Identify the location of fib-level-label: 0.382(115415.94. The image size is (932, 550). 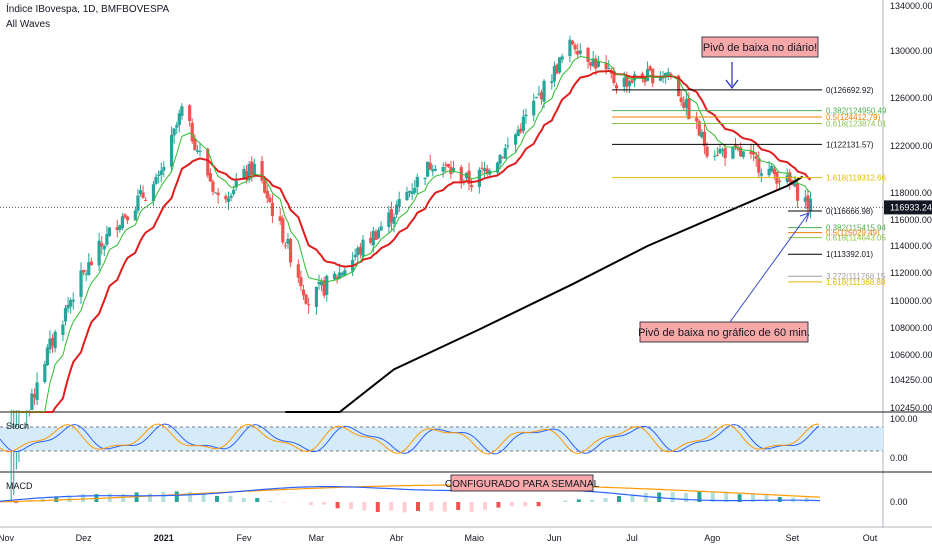
(856, 228).